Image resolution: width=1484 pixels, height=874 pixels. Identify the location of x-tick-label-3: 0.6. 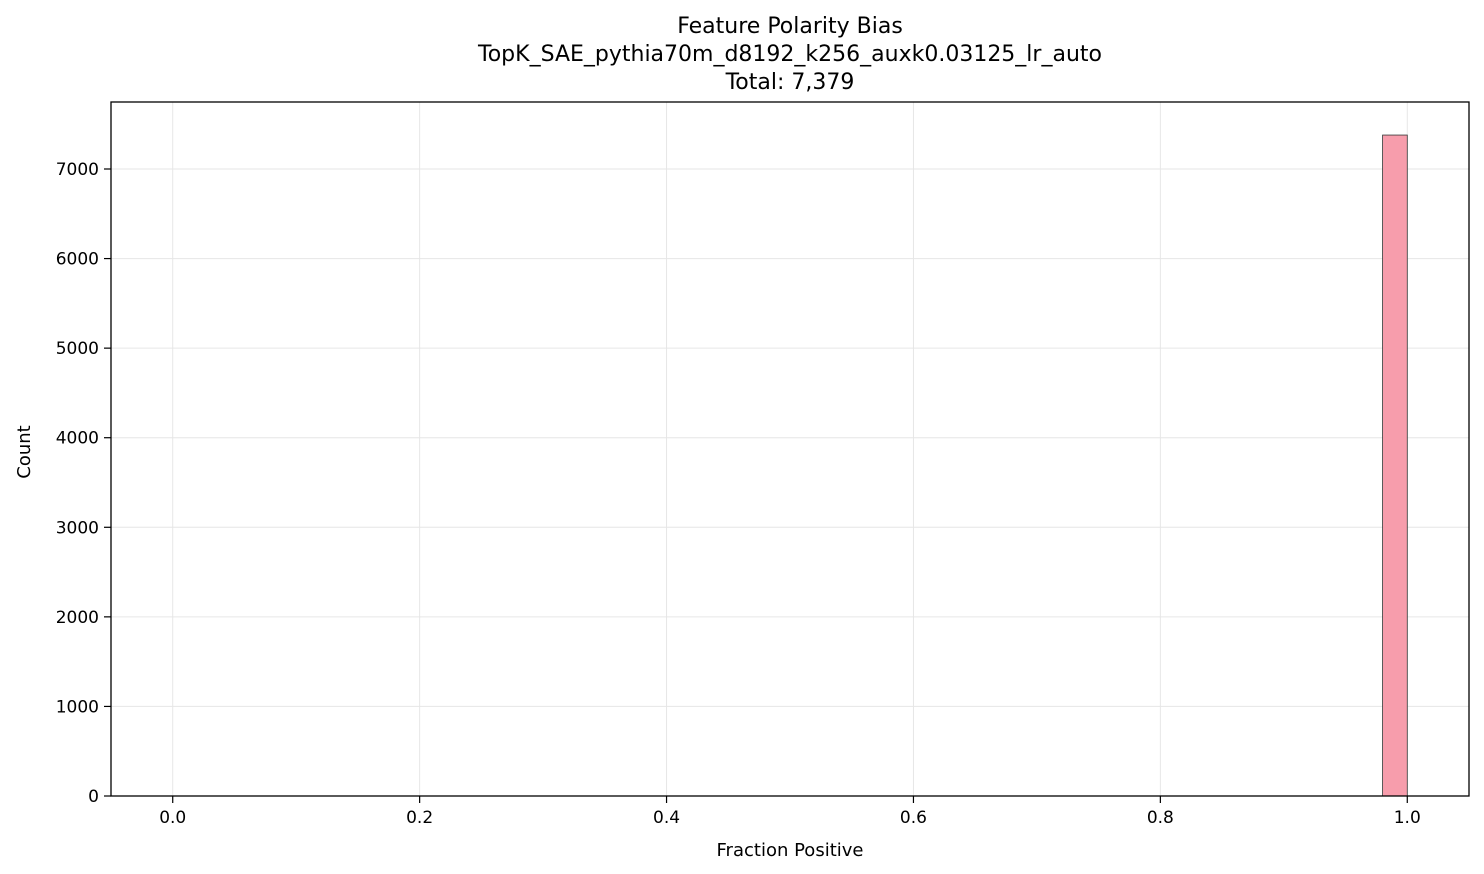
(913, 818).